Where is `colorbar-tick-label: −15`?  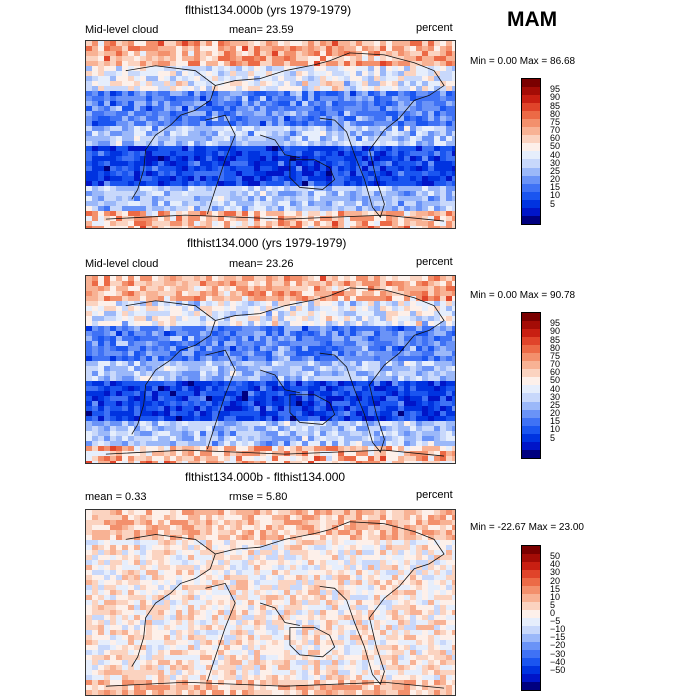 colorbar-tick-label: −15 is located at coordinates (558, 637).